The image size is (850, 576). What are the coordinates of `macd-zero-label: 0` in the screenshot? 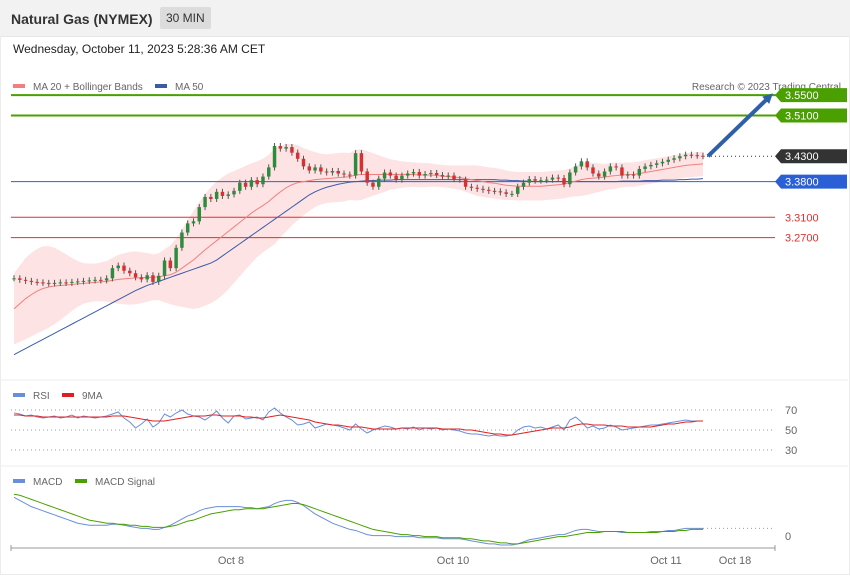 It's located at (788, 537).